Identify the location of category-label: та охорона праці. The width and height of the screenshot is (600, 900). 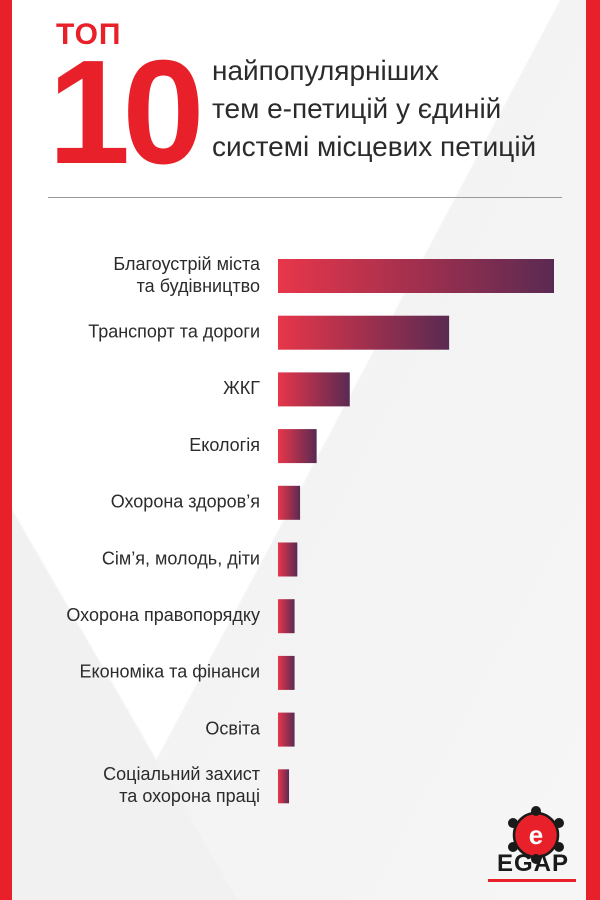
(189, 796).